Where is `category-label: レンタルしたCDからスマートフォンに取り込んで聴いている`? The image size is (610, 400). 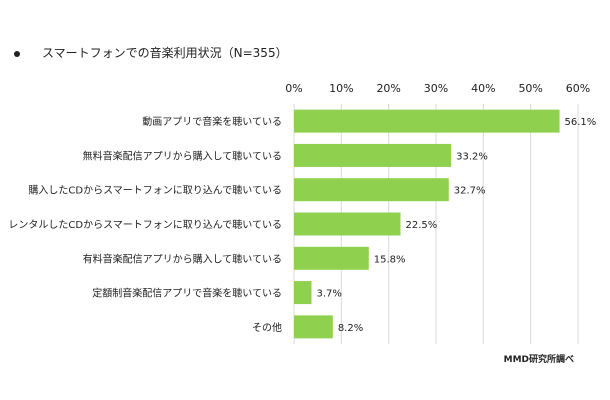
category-label: レンタルしたCDからスマートフォンに取り込んで聴いている is located at coordinates (145, 225).